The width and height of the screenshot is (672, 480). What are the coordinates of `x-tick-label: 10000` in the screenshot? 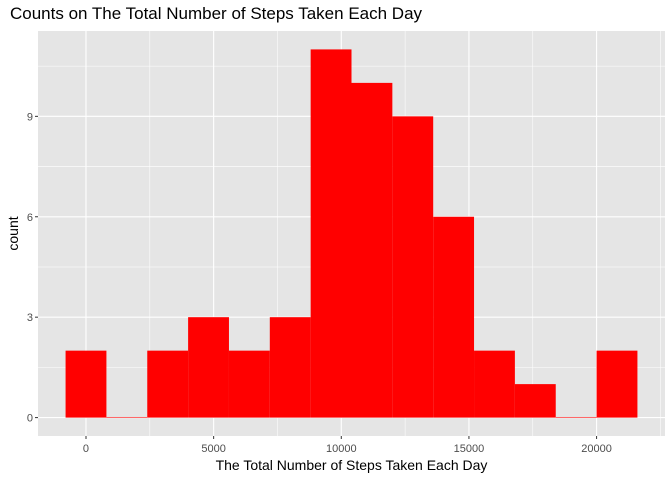 It's located at (341, 449).